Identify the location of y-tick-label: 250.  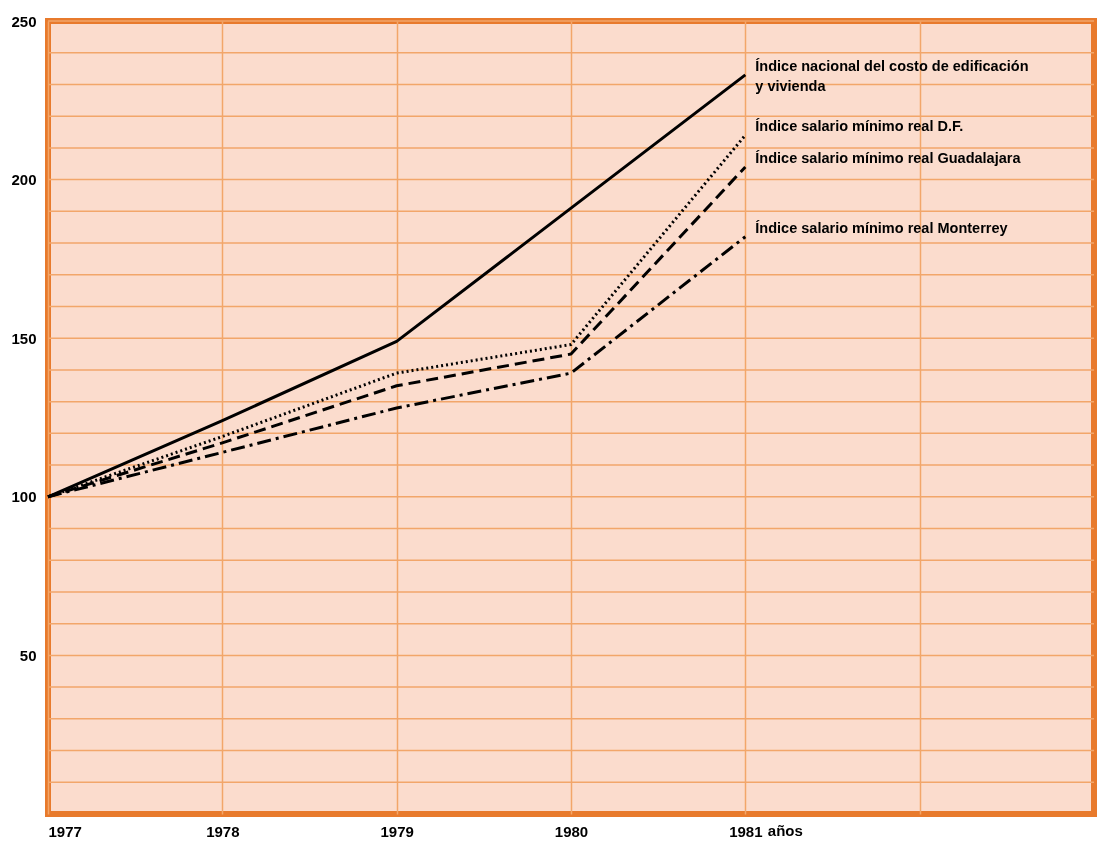
(24, 21).